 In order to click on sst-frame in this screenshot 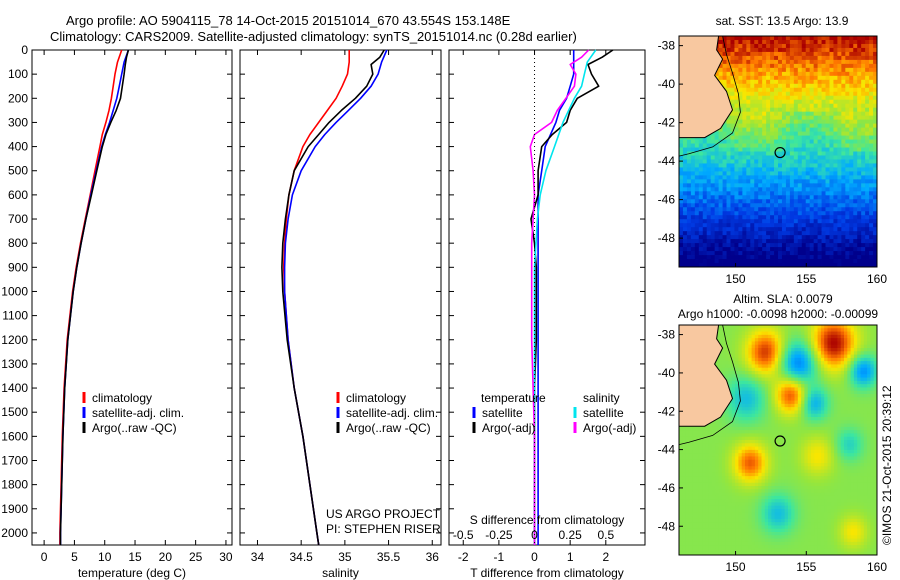, I will do `click(778, 151)`.